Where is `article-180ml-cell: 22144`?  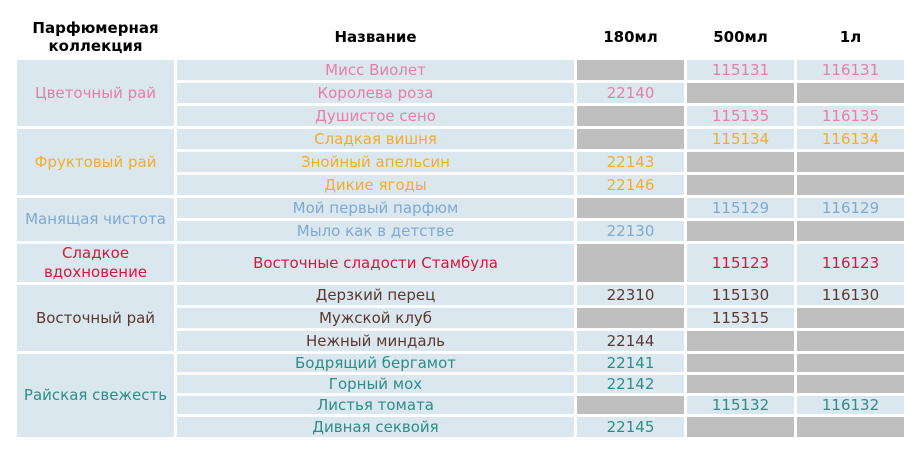
article-180ml-cell: 22144 is located at coordinates (630, 341).